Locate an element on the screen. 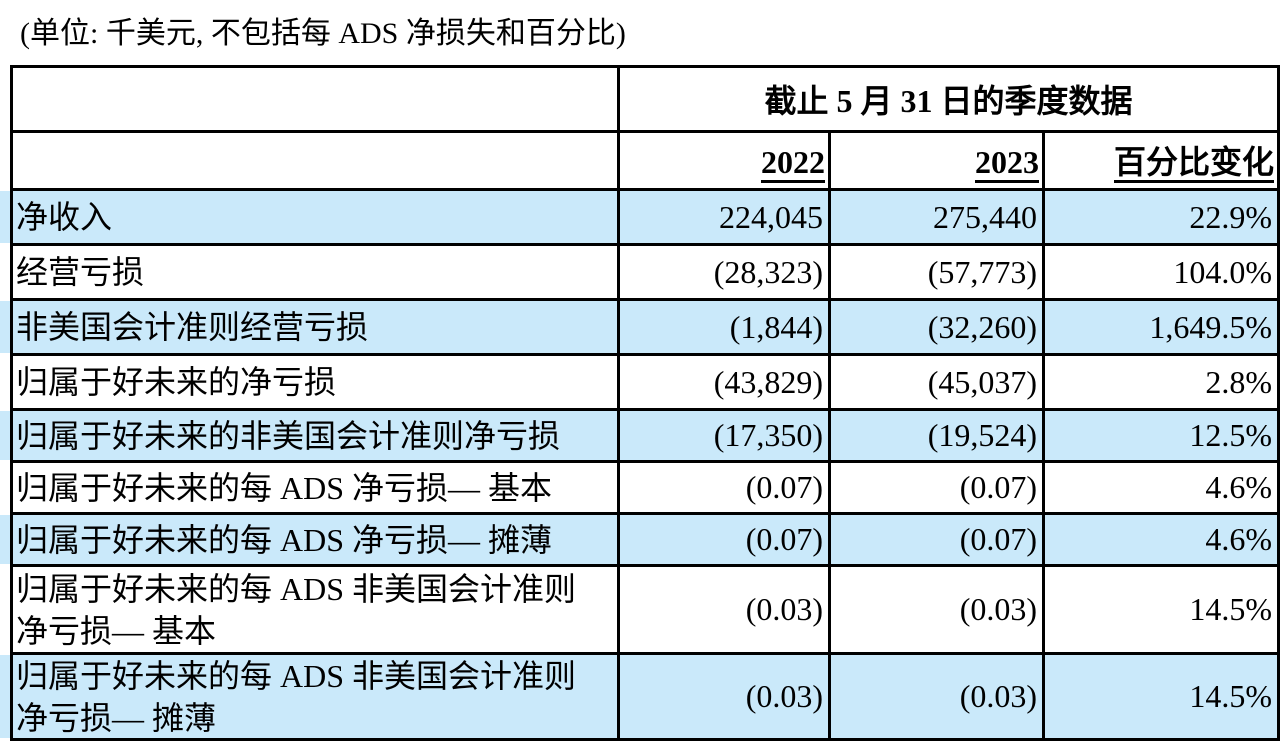 The image size is (1288, 754). value-percent-change: 12.5% is located at coordinates (1159, 435).